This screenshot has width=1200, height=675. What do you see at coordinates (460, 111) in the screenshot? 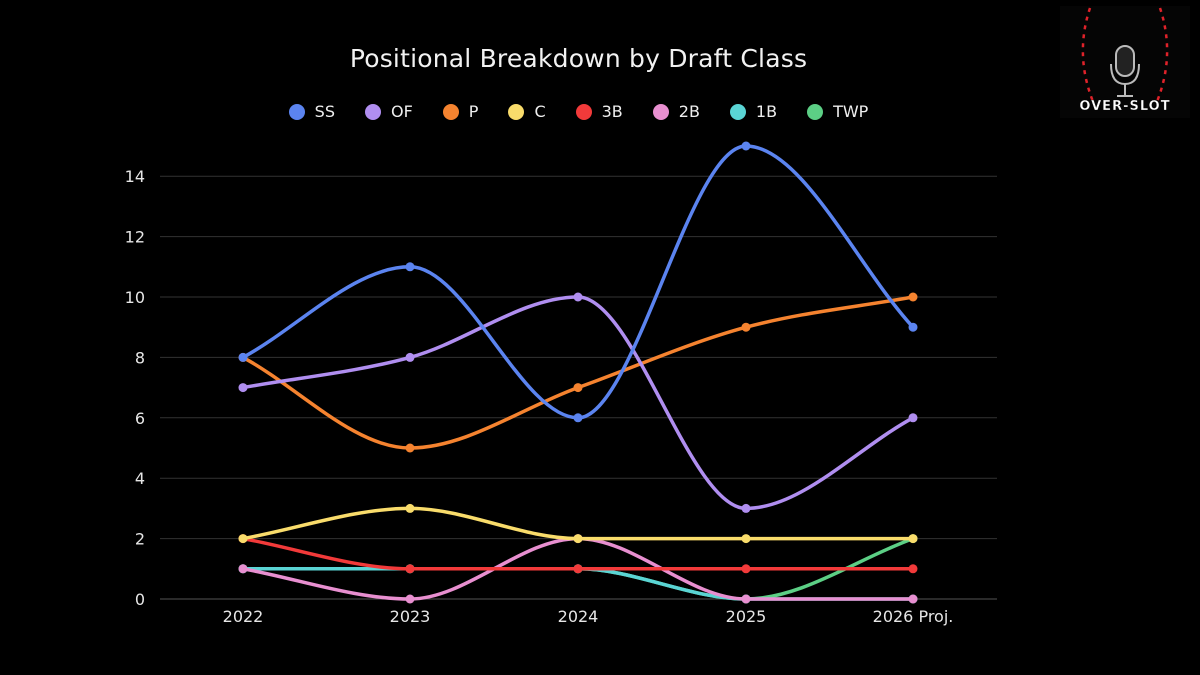
I see `legend-item-p: P` at bounding box center [460, 111].